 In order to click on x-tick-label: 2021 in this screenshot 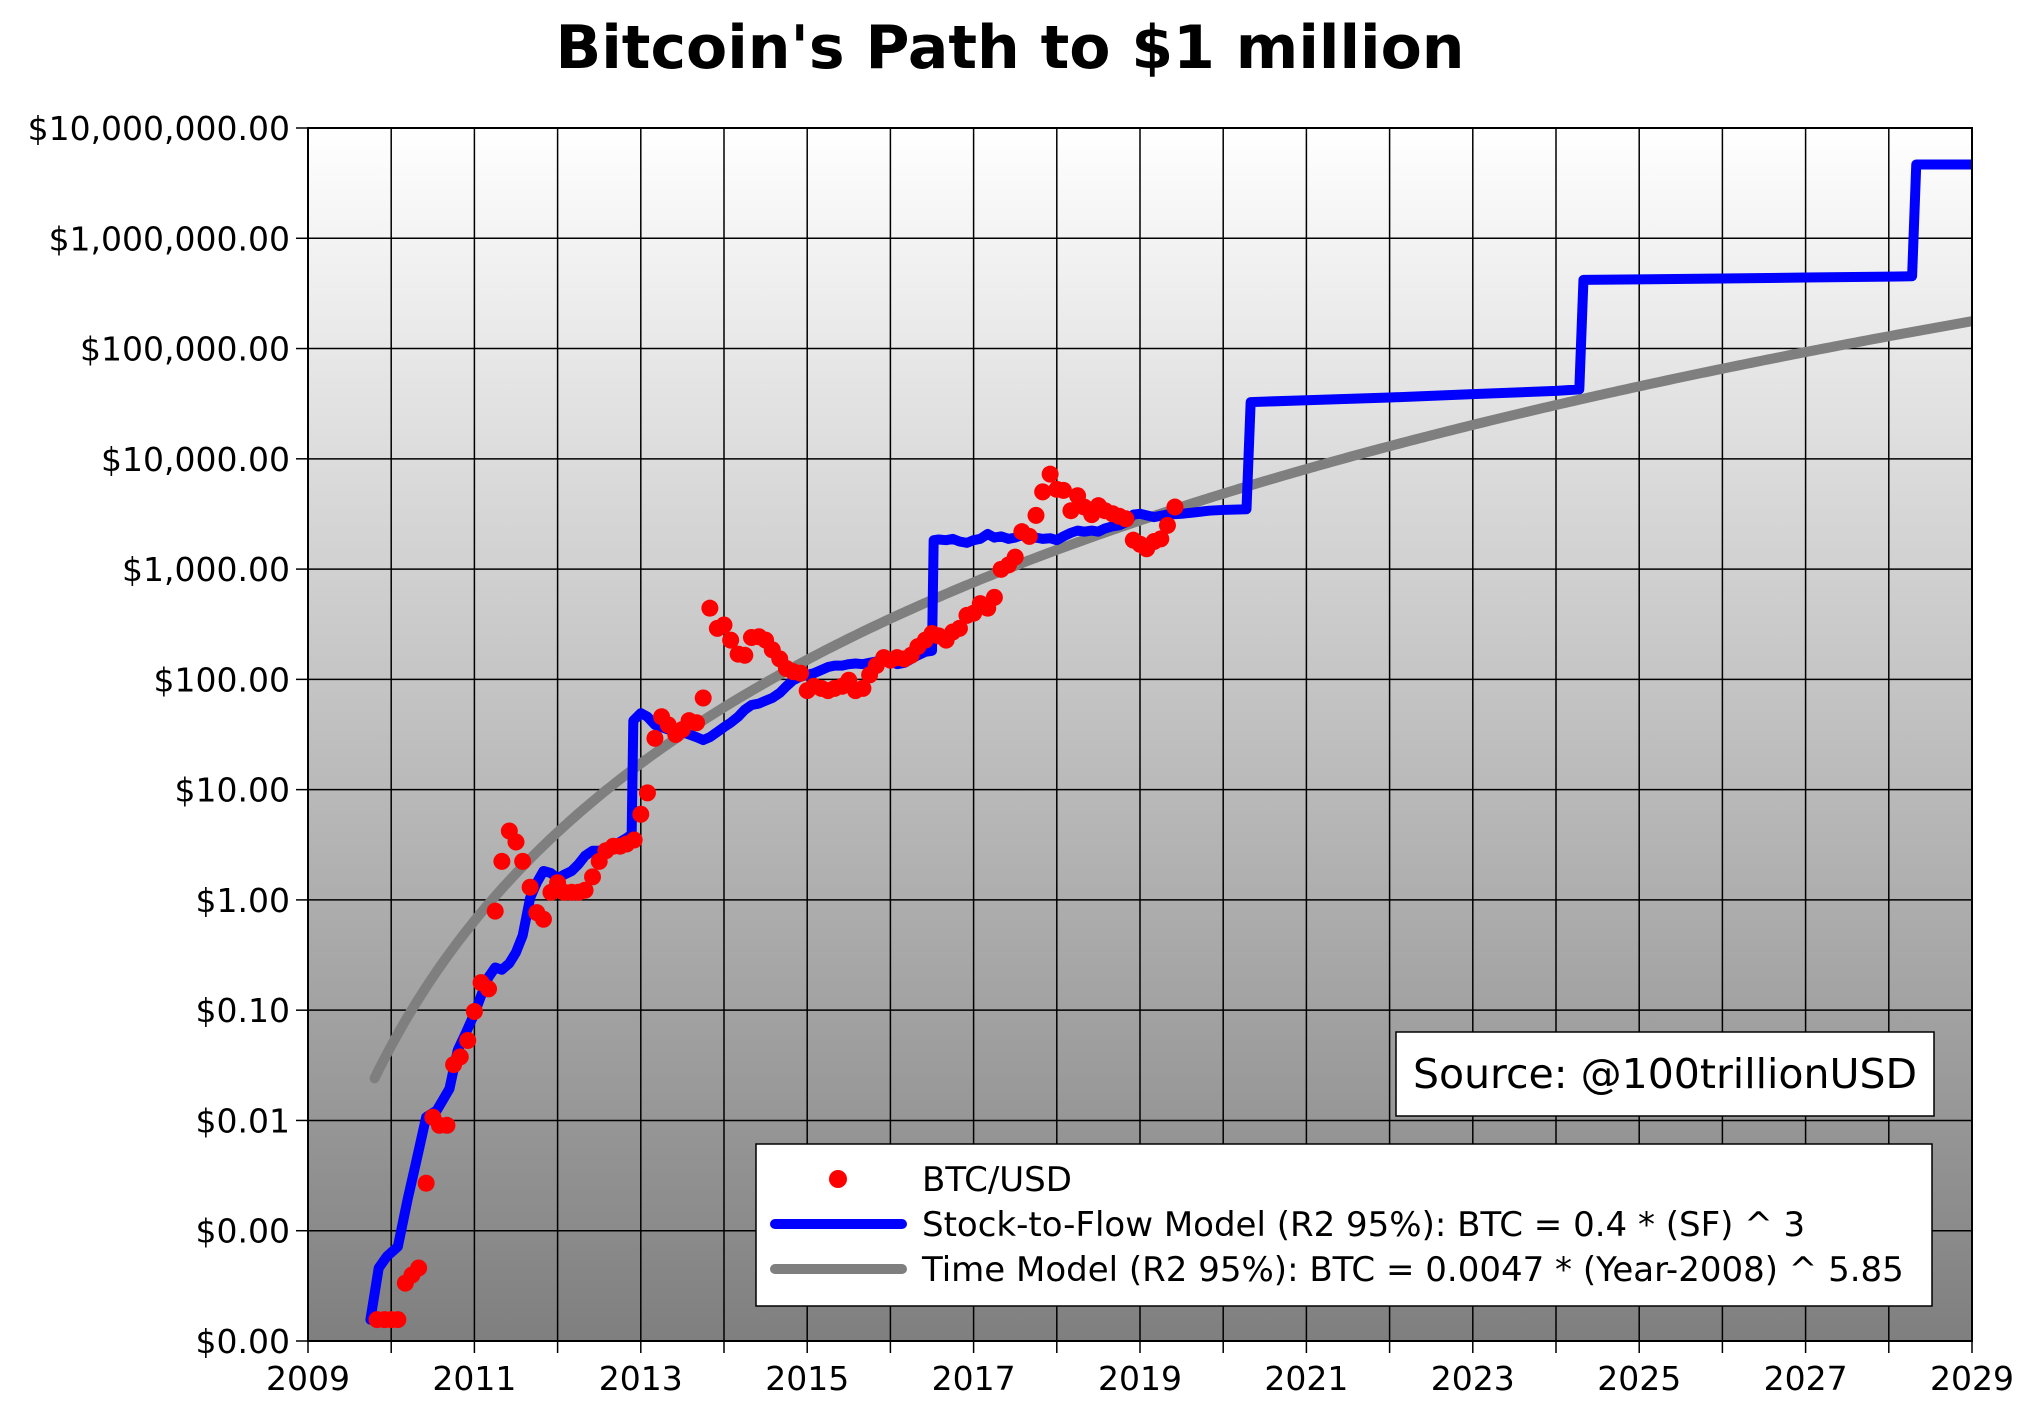, I will do `click(1306, 1378)`.